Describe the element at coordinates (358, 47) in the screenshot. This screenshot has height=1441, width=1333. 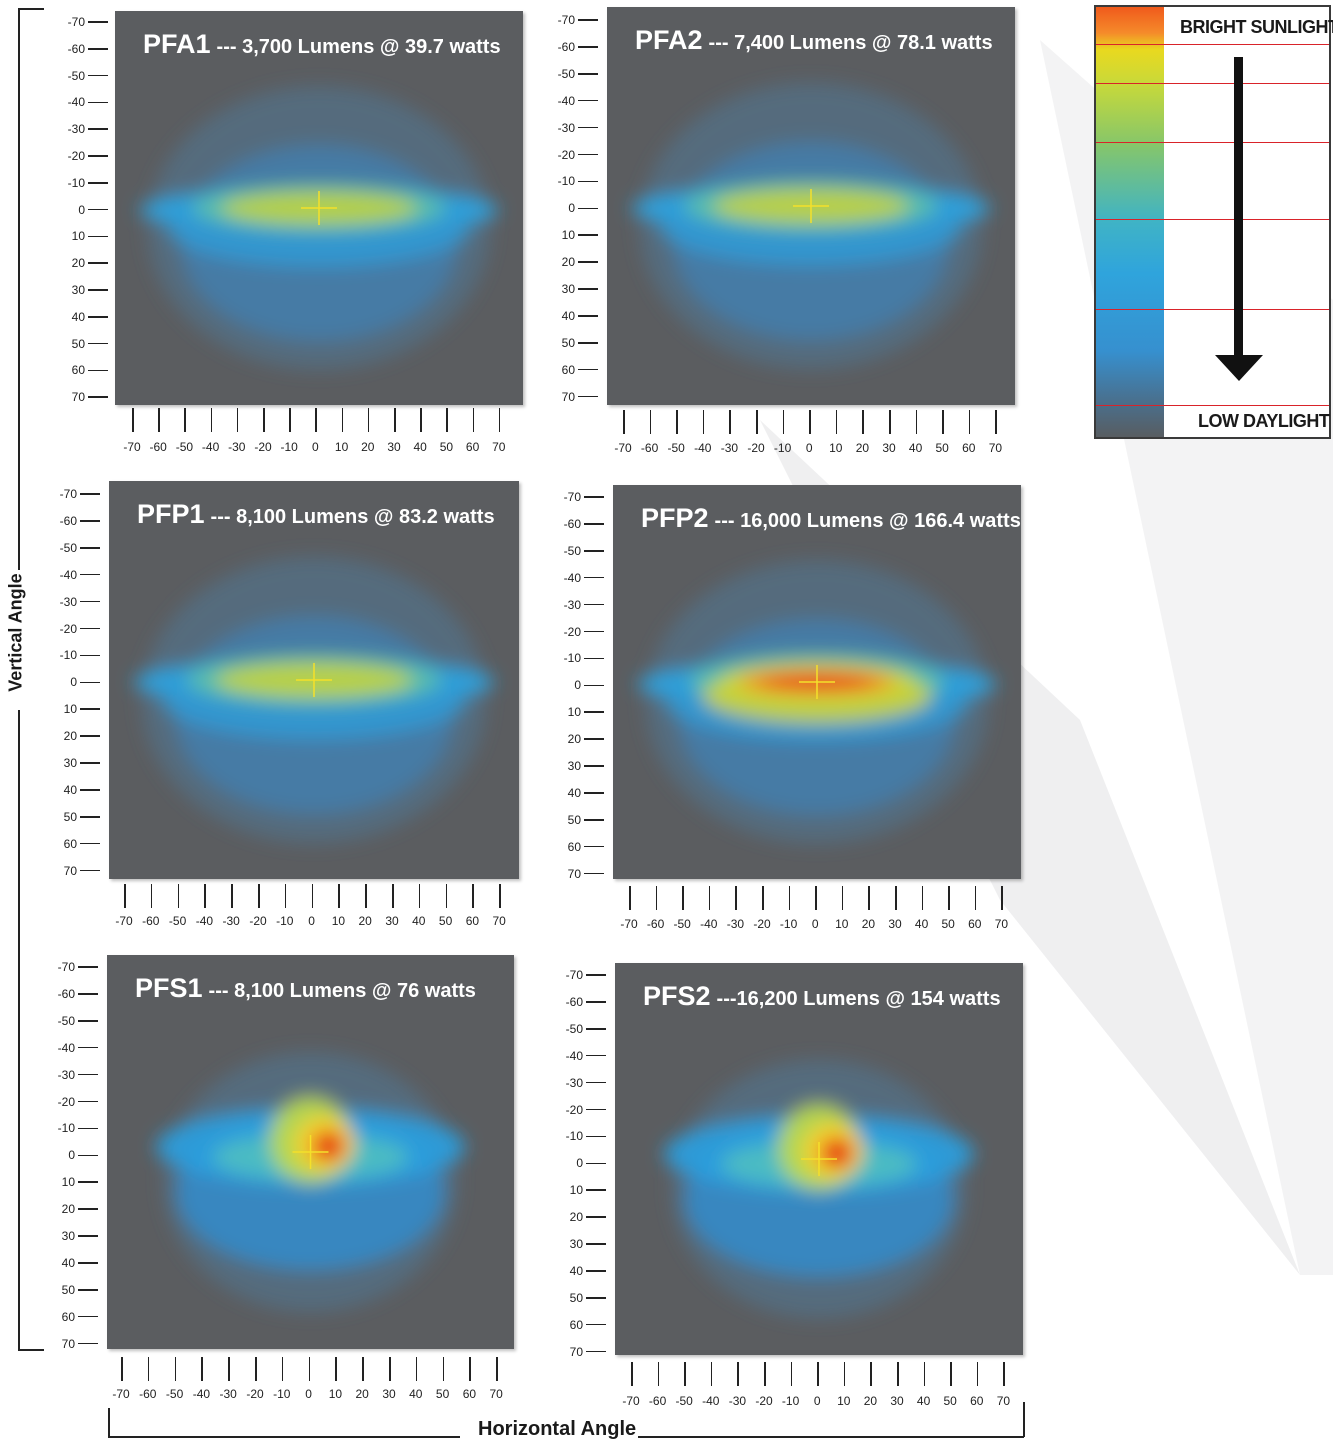
I see `panel-spec: --- 3,700 Lumens @ 39.7 watts` at that location.